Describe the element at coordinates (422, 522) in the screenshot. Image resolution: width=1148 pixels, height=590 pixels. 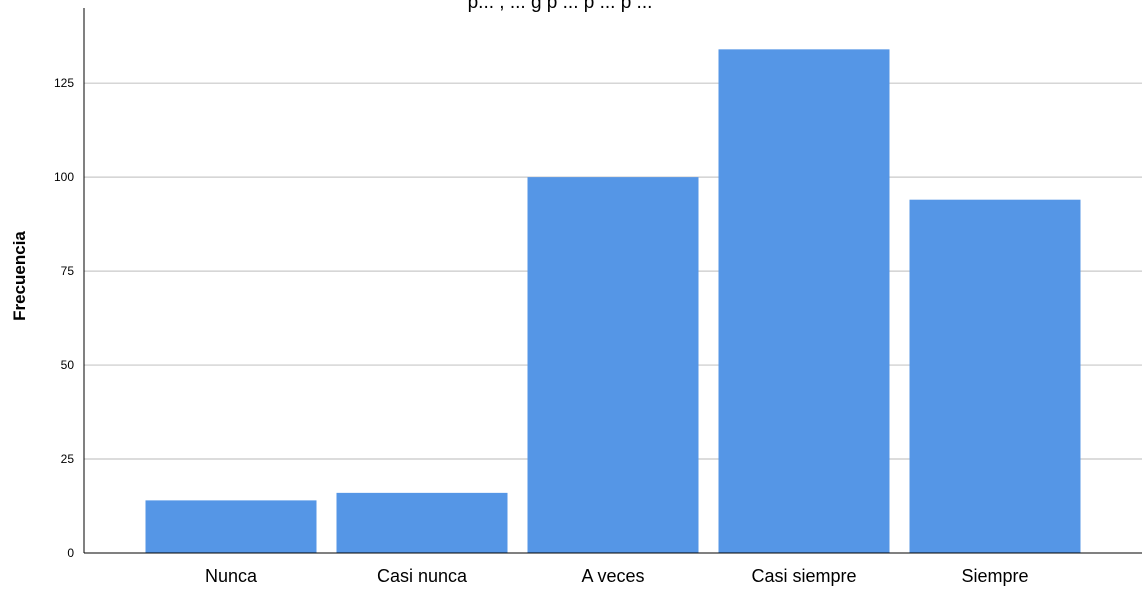
I see `bar-casi-nunca` at that location.